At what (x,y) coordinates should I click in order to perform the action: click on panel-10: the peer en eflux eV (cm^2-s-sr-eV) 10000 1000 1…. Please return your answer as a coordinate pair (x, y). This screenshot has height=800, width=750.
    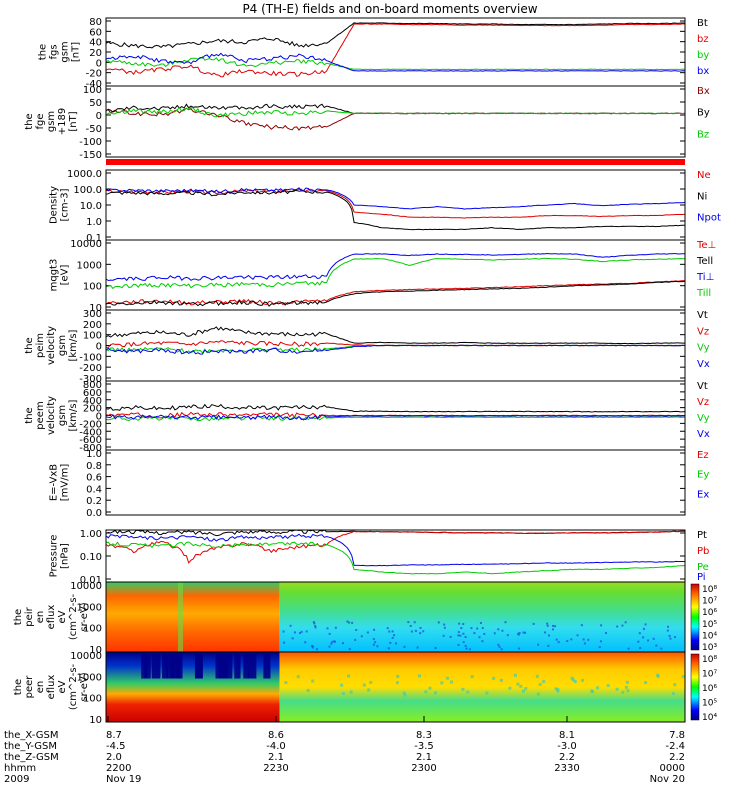
    Looking at the image, I should click on (365, 688).